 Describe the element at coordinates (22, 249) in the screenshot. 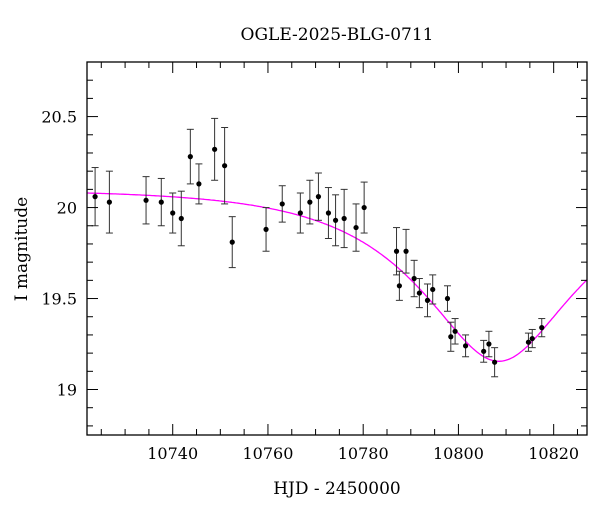

I see `y-axis-label: I magnitude` at that location.